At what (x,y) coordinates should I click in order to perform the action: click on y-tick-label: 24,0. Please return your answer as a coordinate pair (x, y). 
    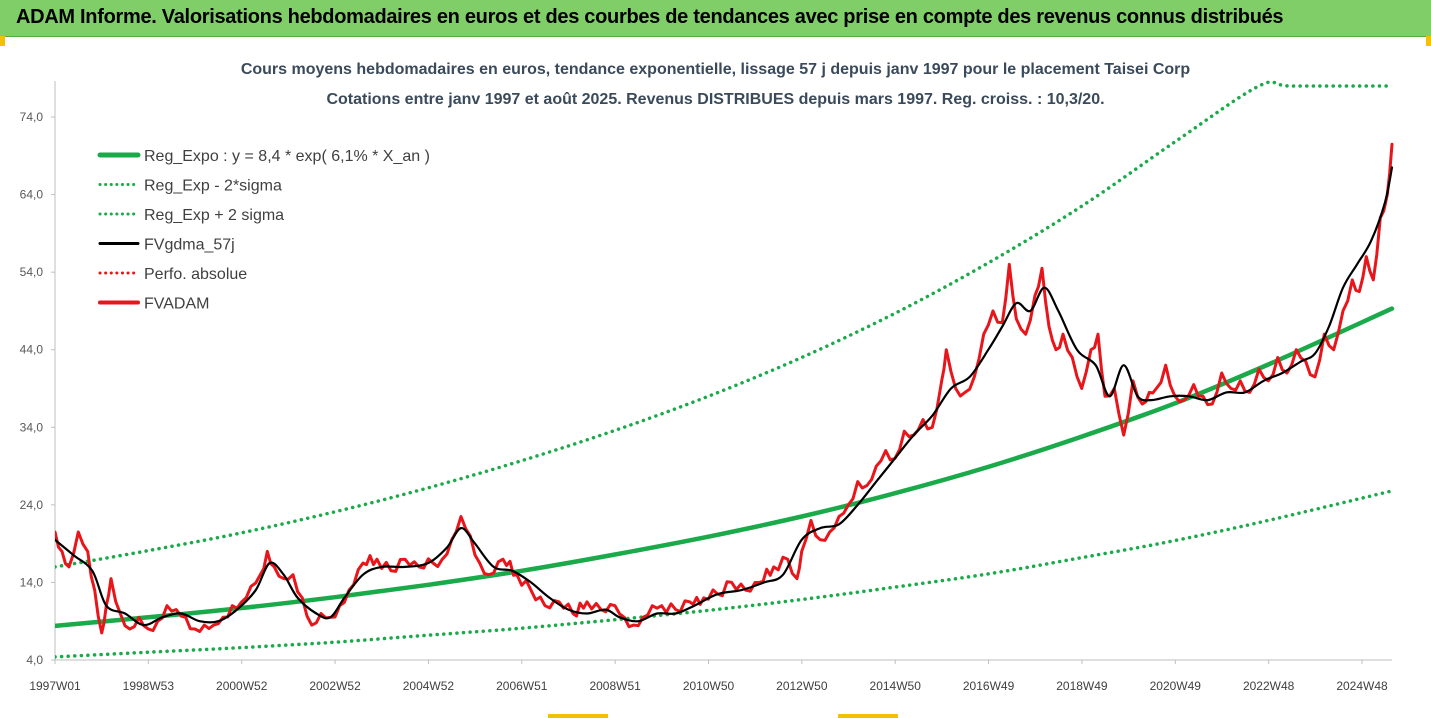
    Looking at the image, I should click on (32, 505).